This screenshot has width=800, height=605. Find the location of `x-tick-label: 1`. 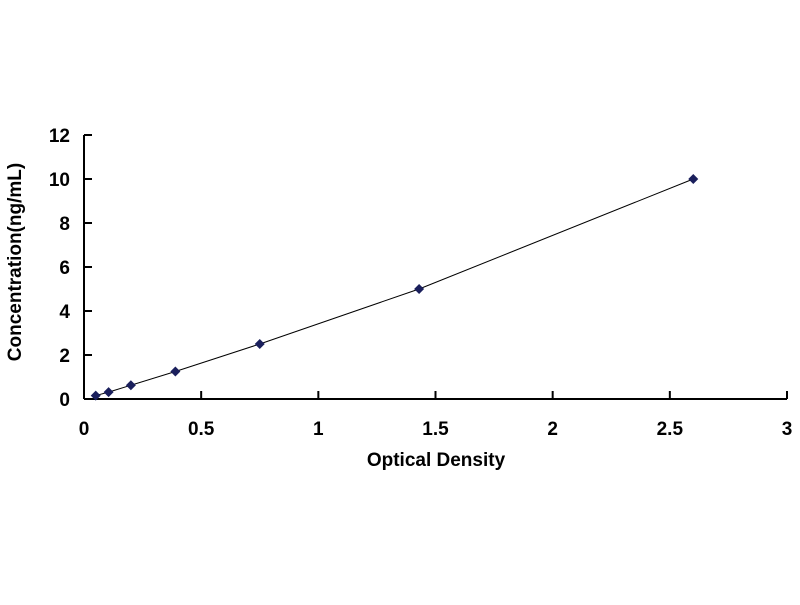

x-tick-label: 1 is located at coordinates (318, 429).